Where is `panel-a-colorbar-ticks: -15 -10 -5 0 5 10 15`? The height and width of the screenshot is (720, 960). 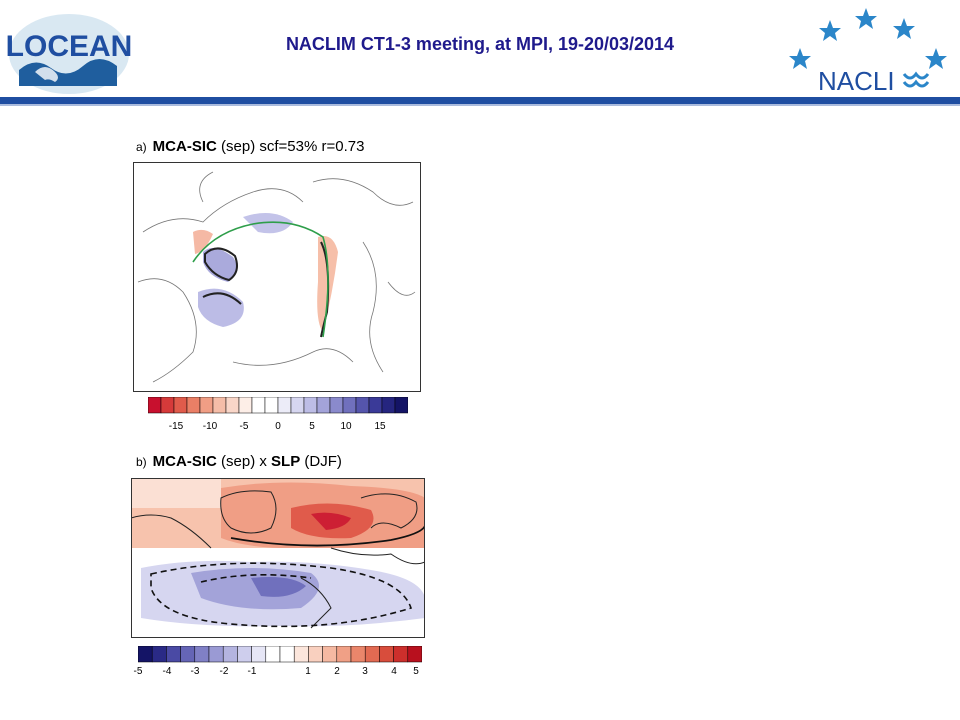
panel-a-colorbar-ticks: -15 -10 -5 0 5 10 15 is located at coordinates (278, 428).